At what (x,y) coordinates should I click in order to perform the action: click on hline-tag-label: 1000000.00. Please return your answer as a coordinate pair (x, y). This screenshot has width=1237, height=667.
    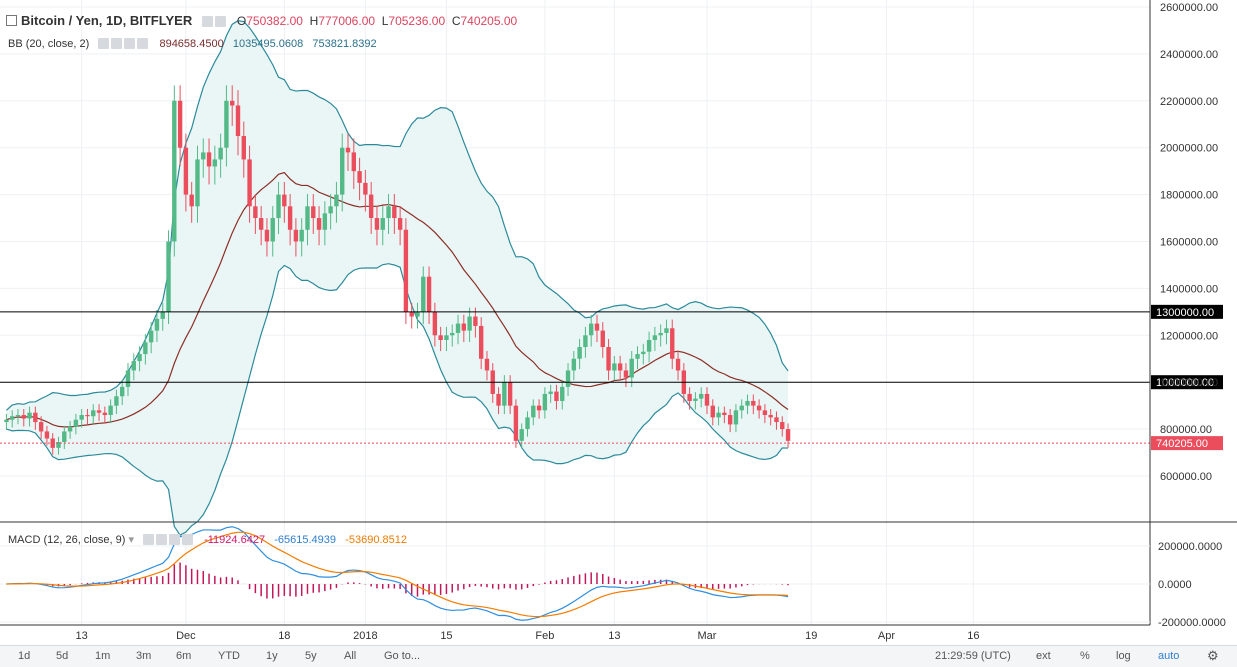
    Looking at the image, I should click on (1185, 383).